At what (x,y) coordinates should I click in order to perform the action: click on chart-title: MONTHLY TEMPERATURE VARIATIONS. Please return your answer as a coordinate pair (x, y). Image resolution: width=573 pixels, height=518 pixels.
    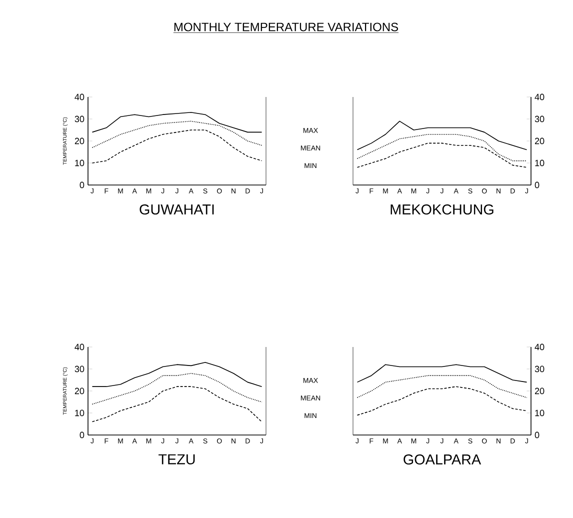
    Looking at the image, I should click on (286, 27).